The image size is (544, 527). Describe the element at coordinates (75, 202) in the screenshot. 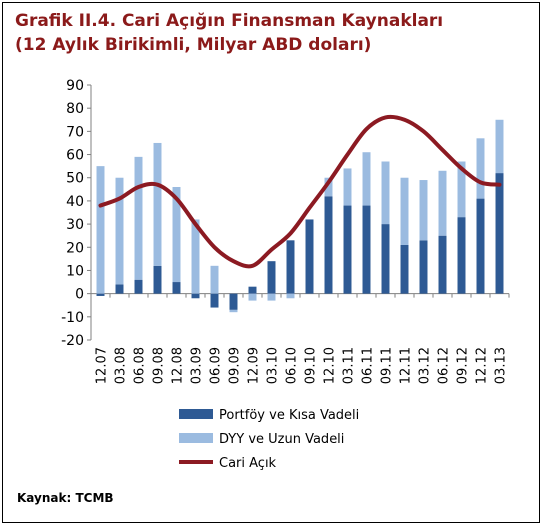

I see `y-tick-label: 40` at that location.